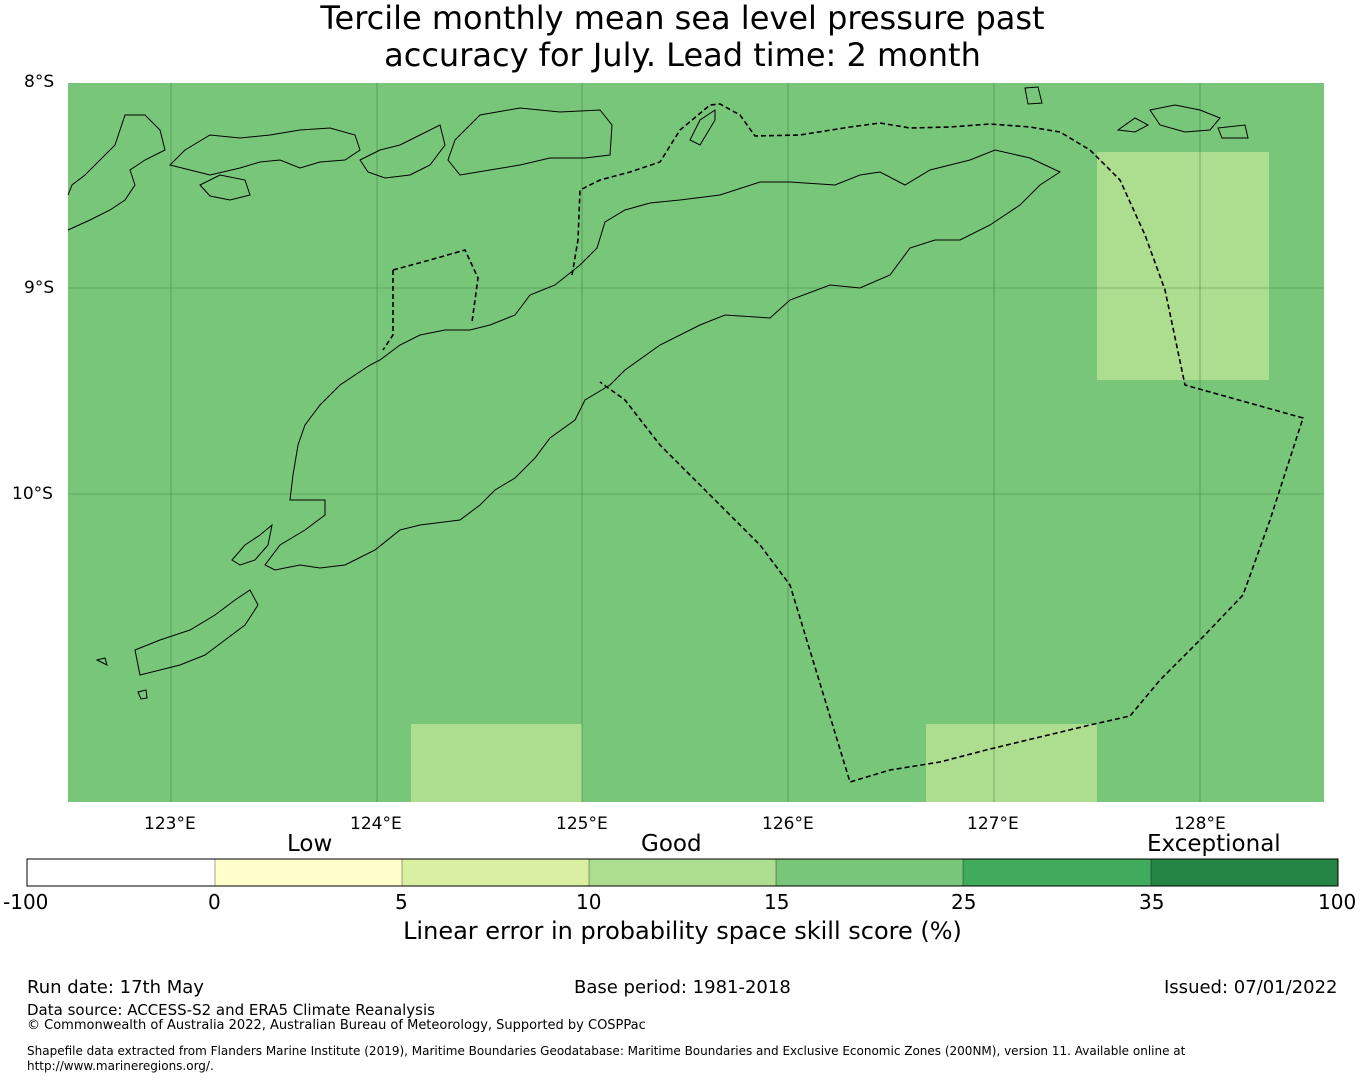 This screenshot has width=1365, height=1080. What do you see at coordinates (1233, 131) in the screenshot?
I see `leti-island-coast` at bounding box center [1233, 131].